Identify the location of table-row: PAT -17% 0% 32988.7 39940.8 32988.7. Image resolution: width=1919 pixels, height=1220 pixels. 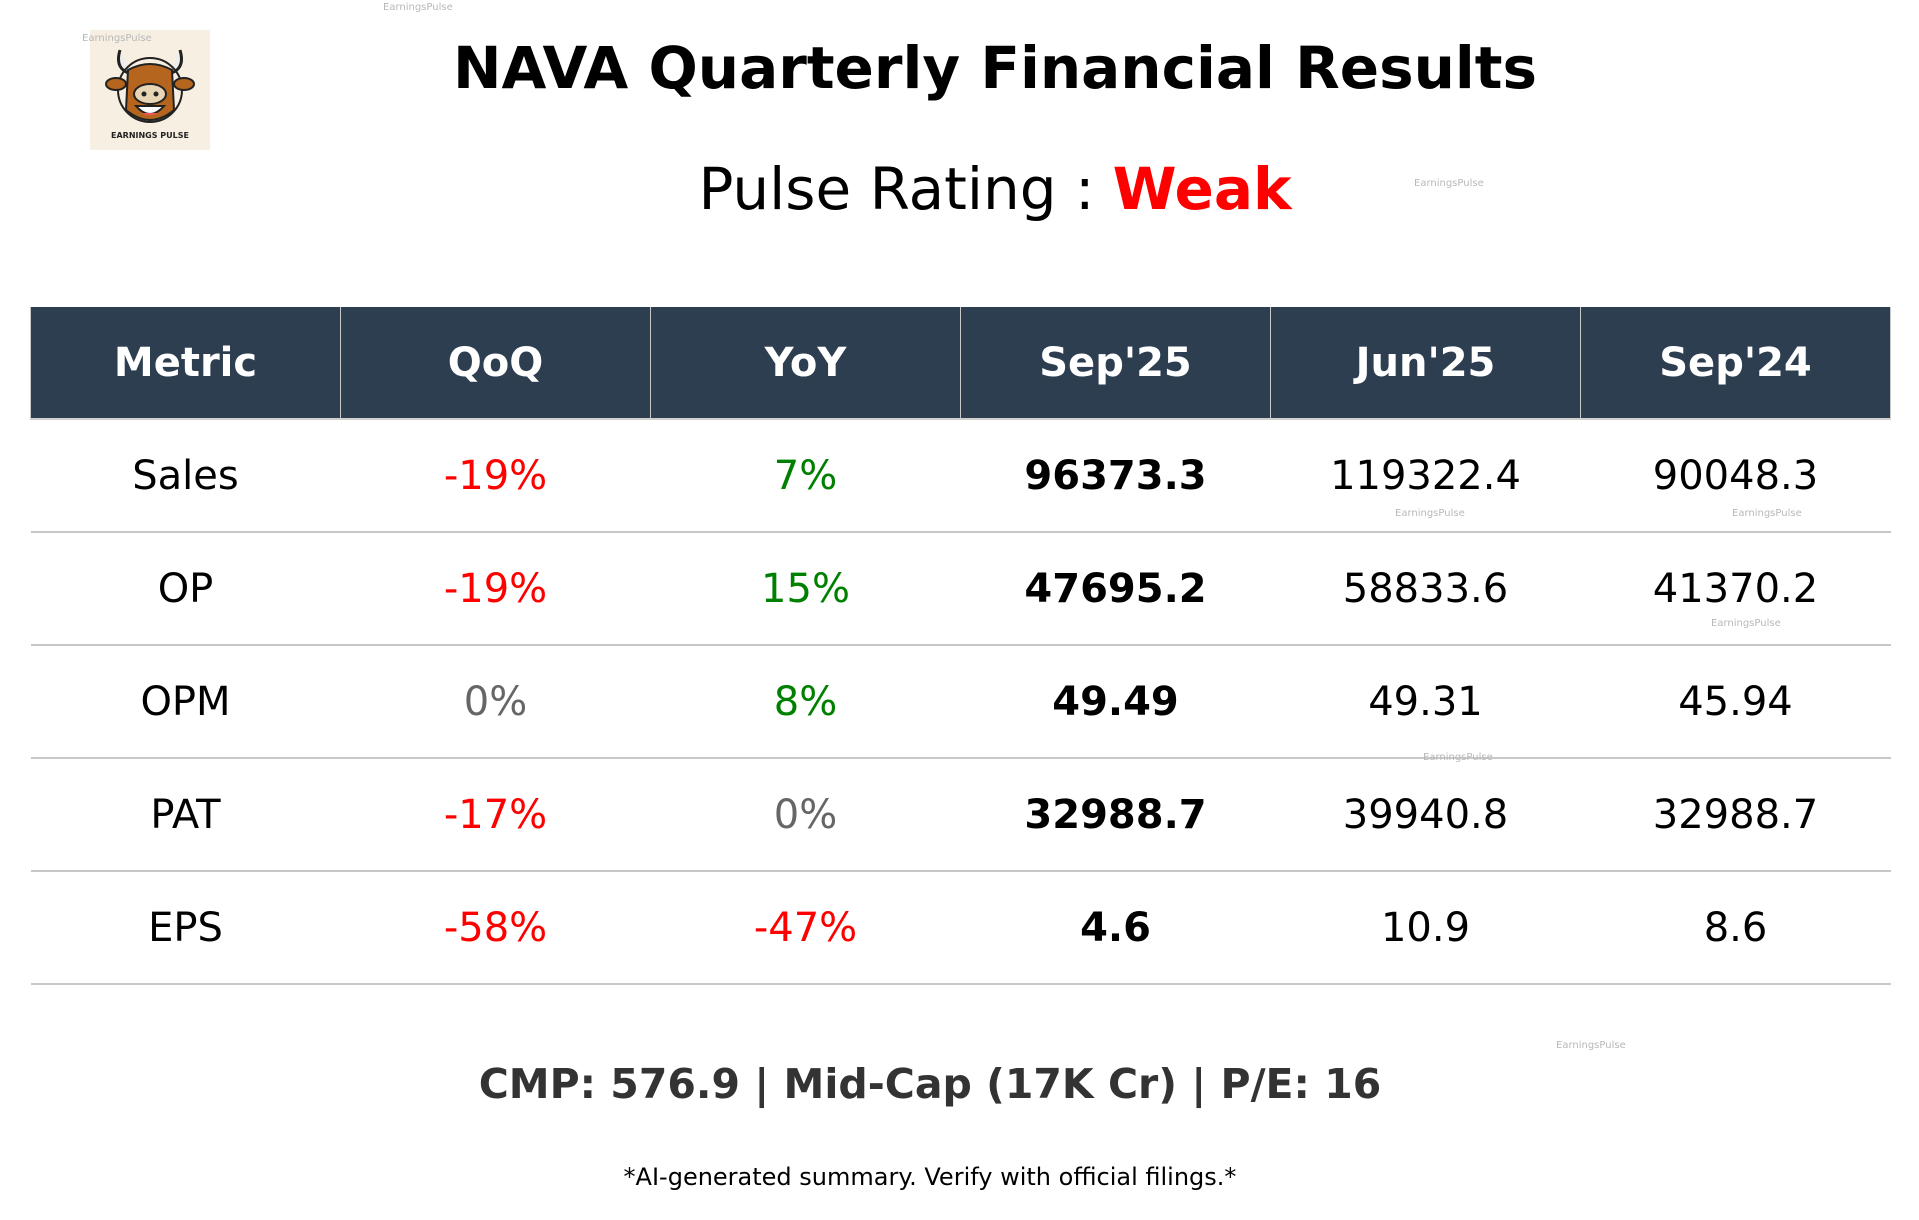
(960, 815).